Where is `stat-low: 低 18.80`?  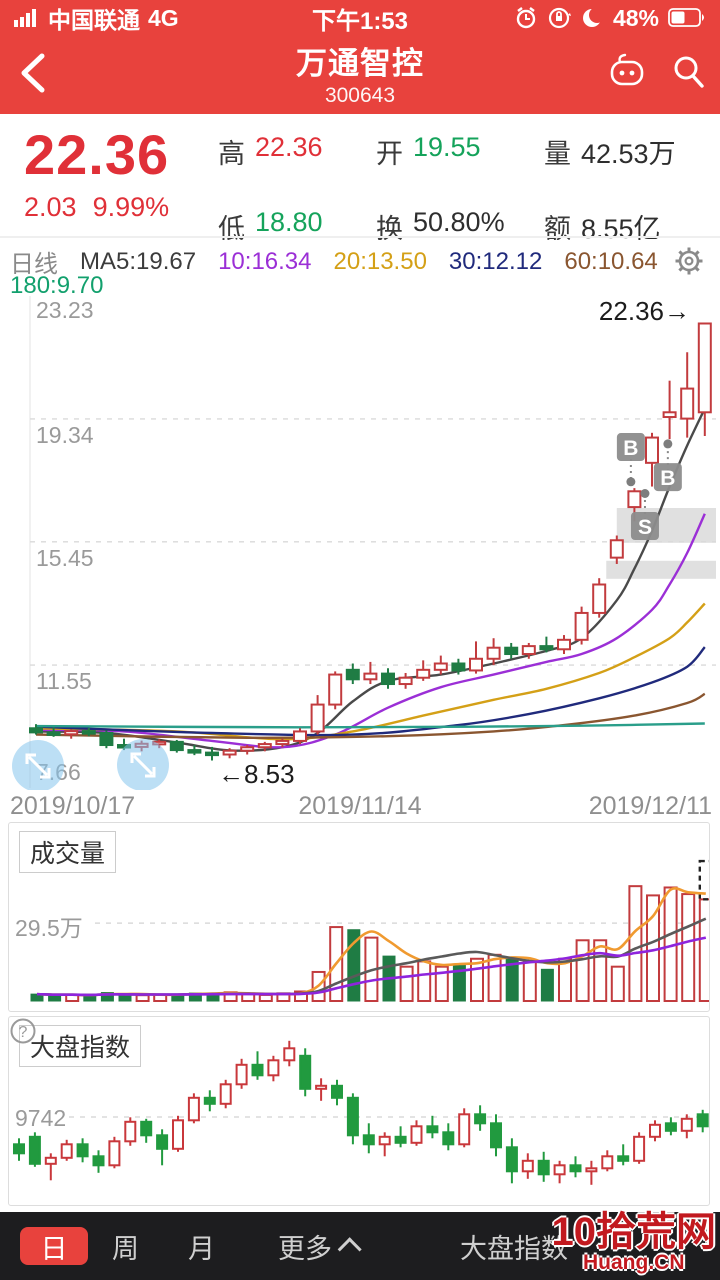 stat-low: 低 18.80 is located at coordinates (270, 225).